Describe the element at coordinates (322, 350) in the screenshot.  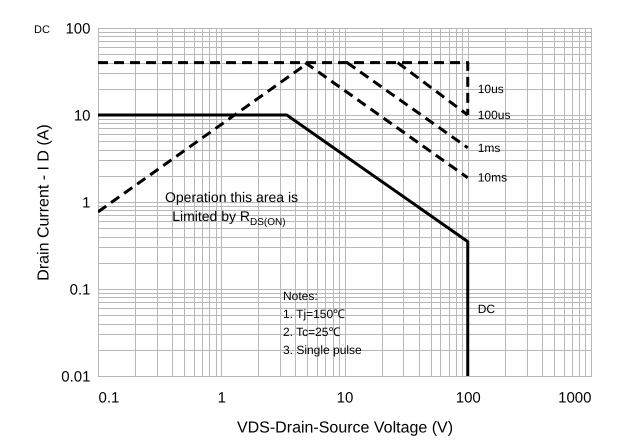
I see `annotation: 3. Single pulse` at that location.